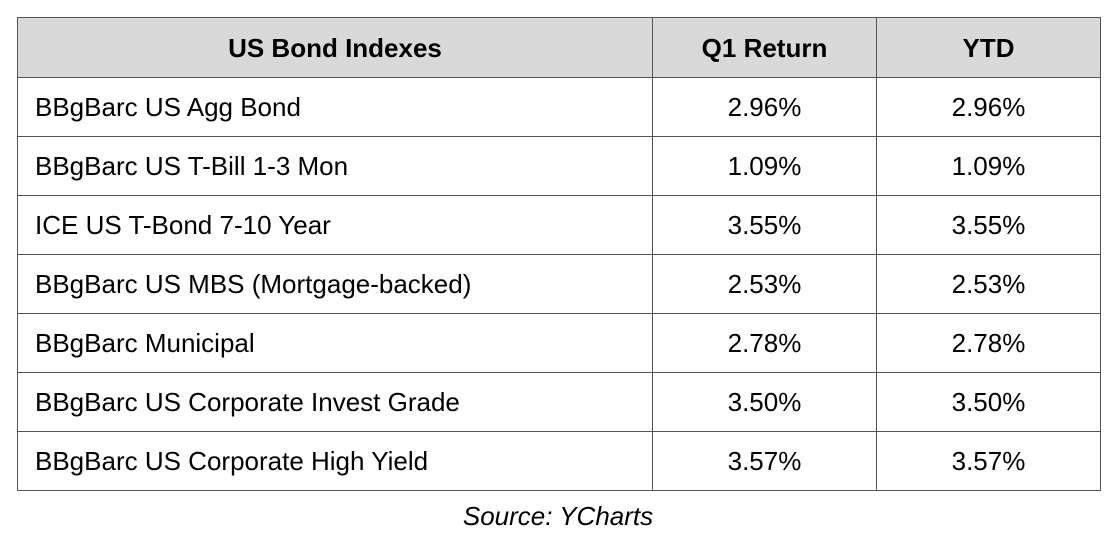 The image size is (1116, 544). Describe the element at coordinates (988, 343) in the screenshot. I see `ytd-value: 2.78%` at that location.